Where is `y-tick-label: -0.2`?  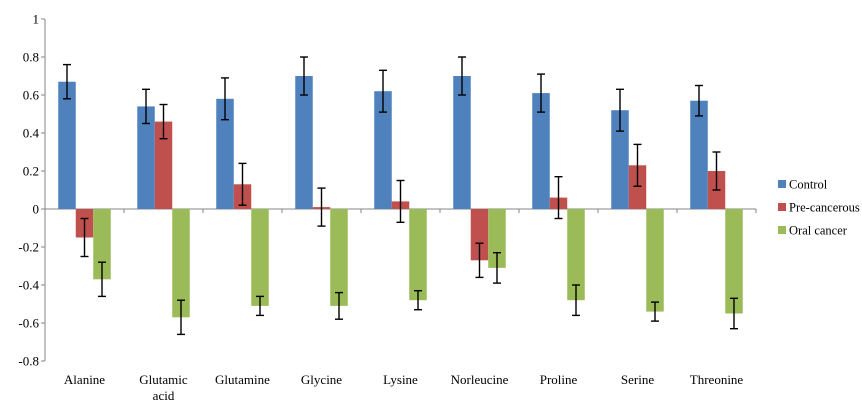
y-tick-label: -0.2 is located at coordinates (28, 247).